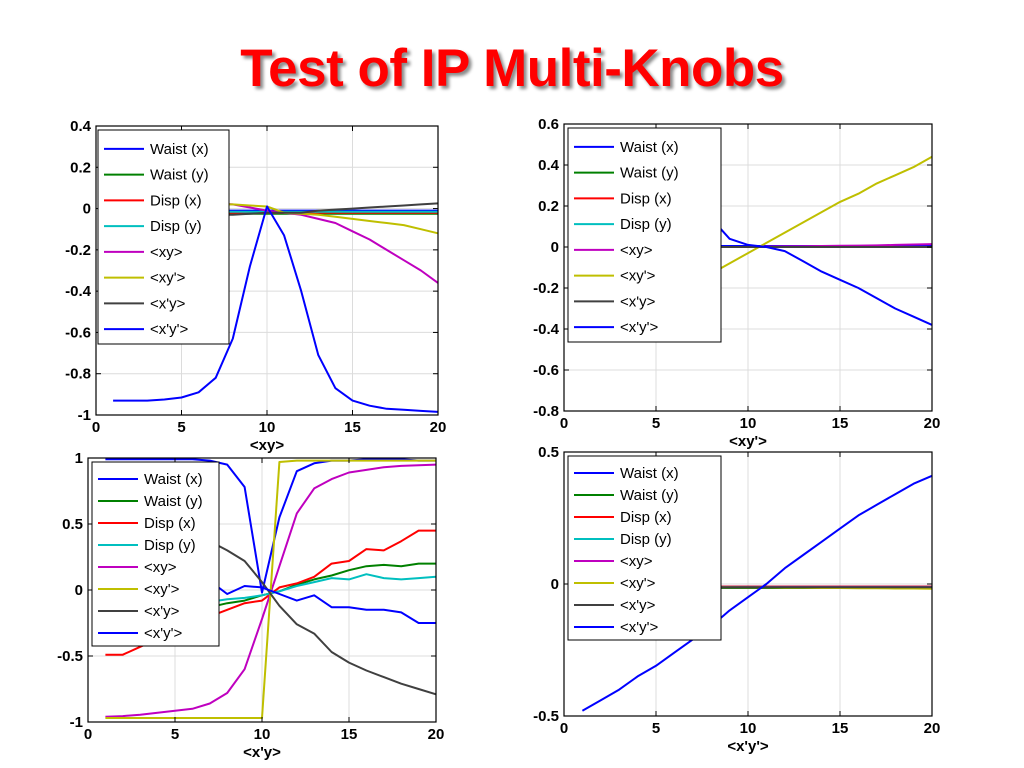  Describe the element at coordinates (748, 746) in the screenshot. I see `x-axis-label: <x'y'>` at that location.